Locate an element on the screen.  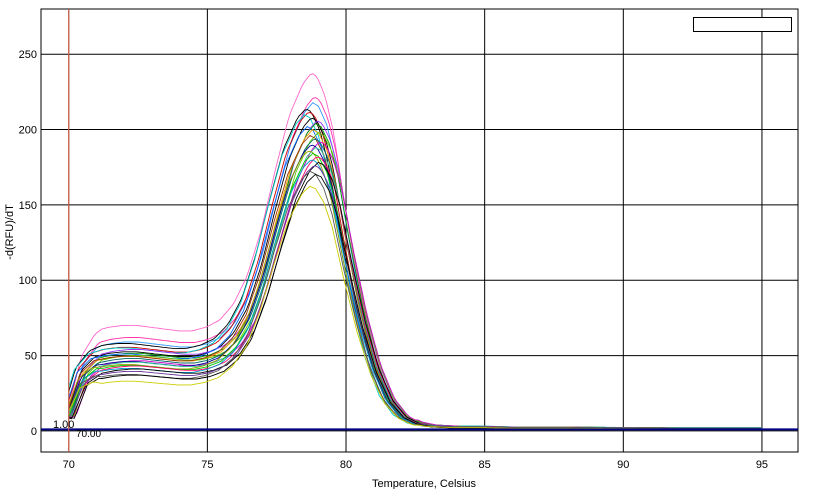
x-tick-label: 85 is located at coordinates (485, 465).